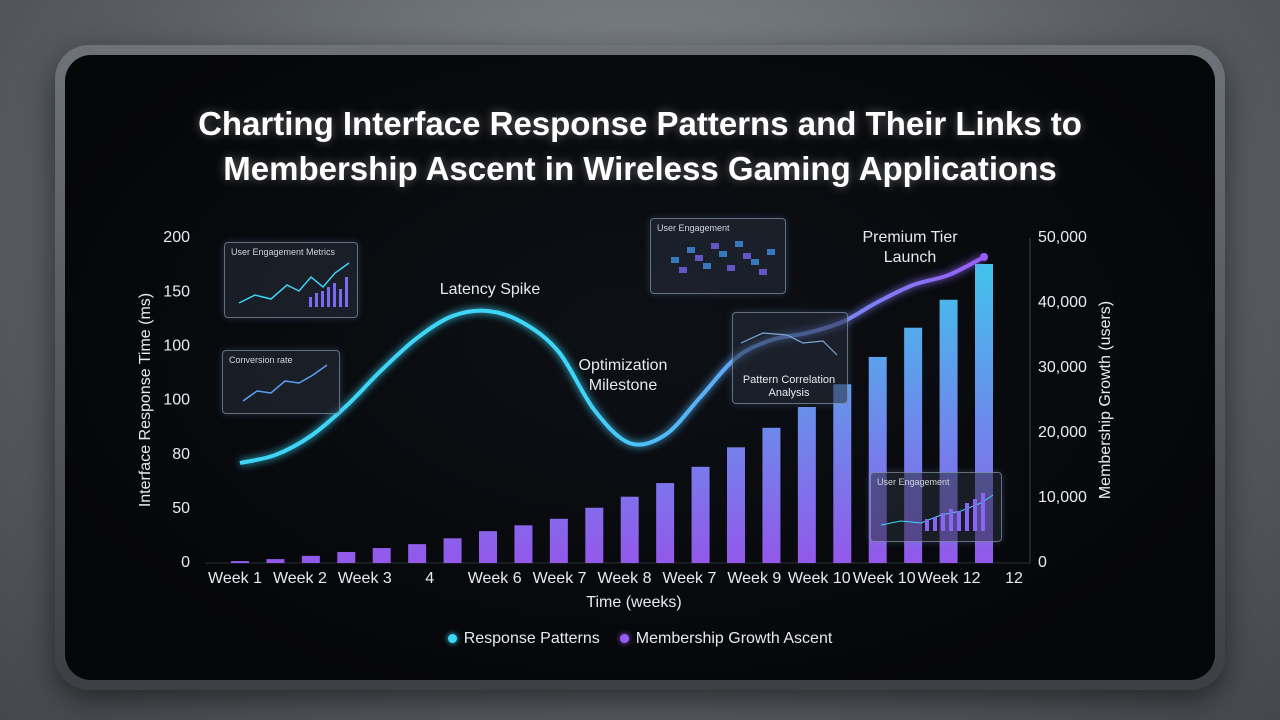  What do you see at coordinates (261, 360) in the screenshot?
I see `inset-title: Conversion rate` at bounding box center [261, 360].